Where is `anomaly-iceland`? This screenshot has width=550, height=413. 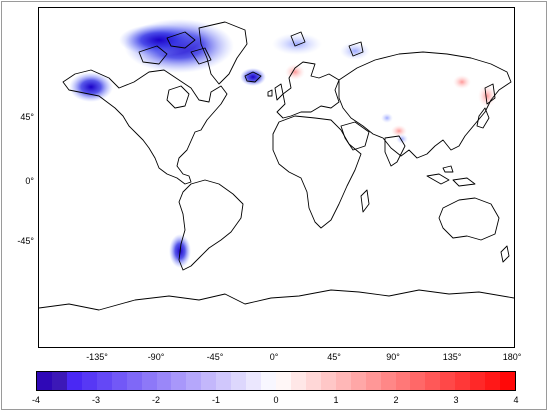
anomaly-iceland is located at coordinates (253, 77).